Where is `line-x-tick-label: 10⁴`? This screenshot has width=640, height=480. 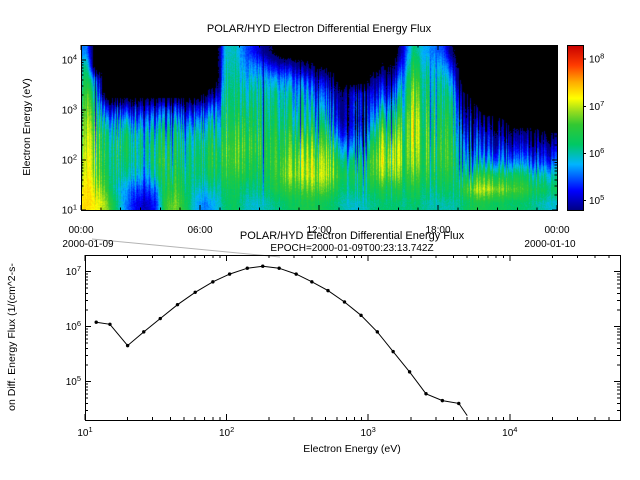
line-x-tick-label: 10⁴ is located at coordinates (509, 432).